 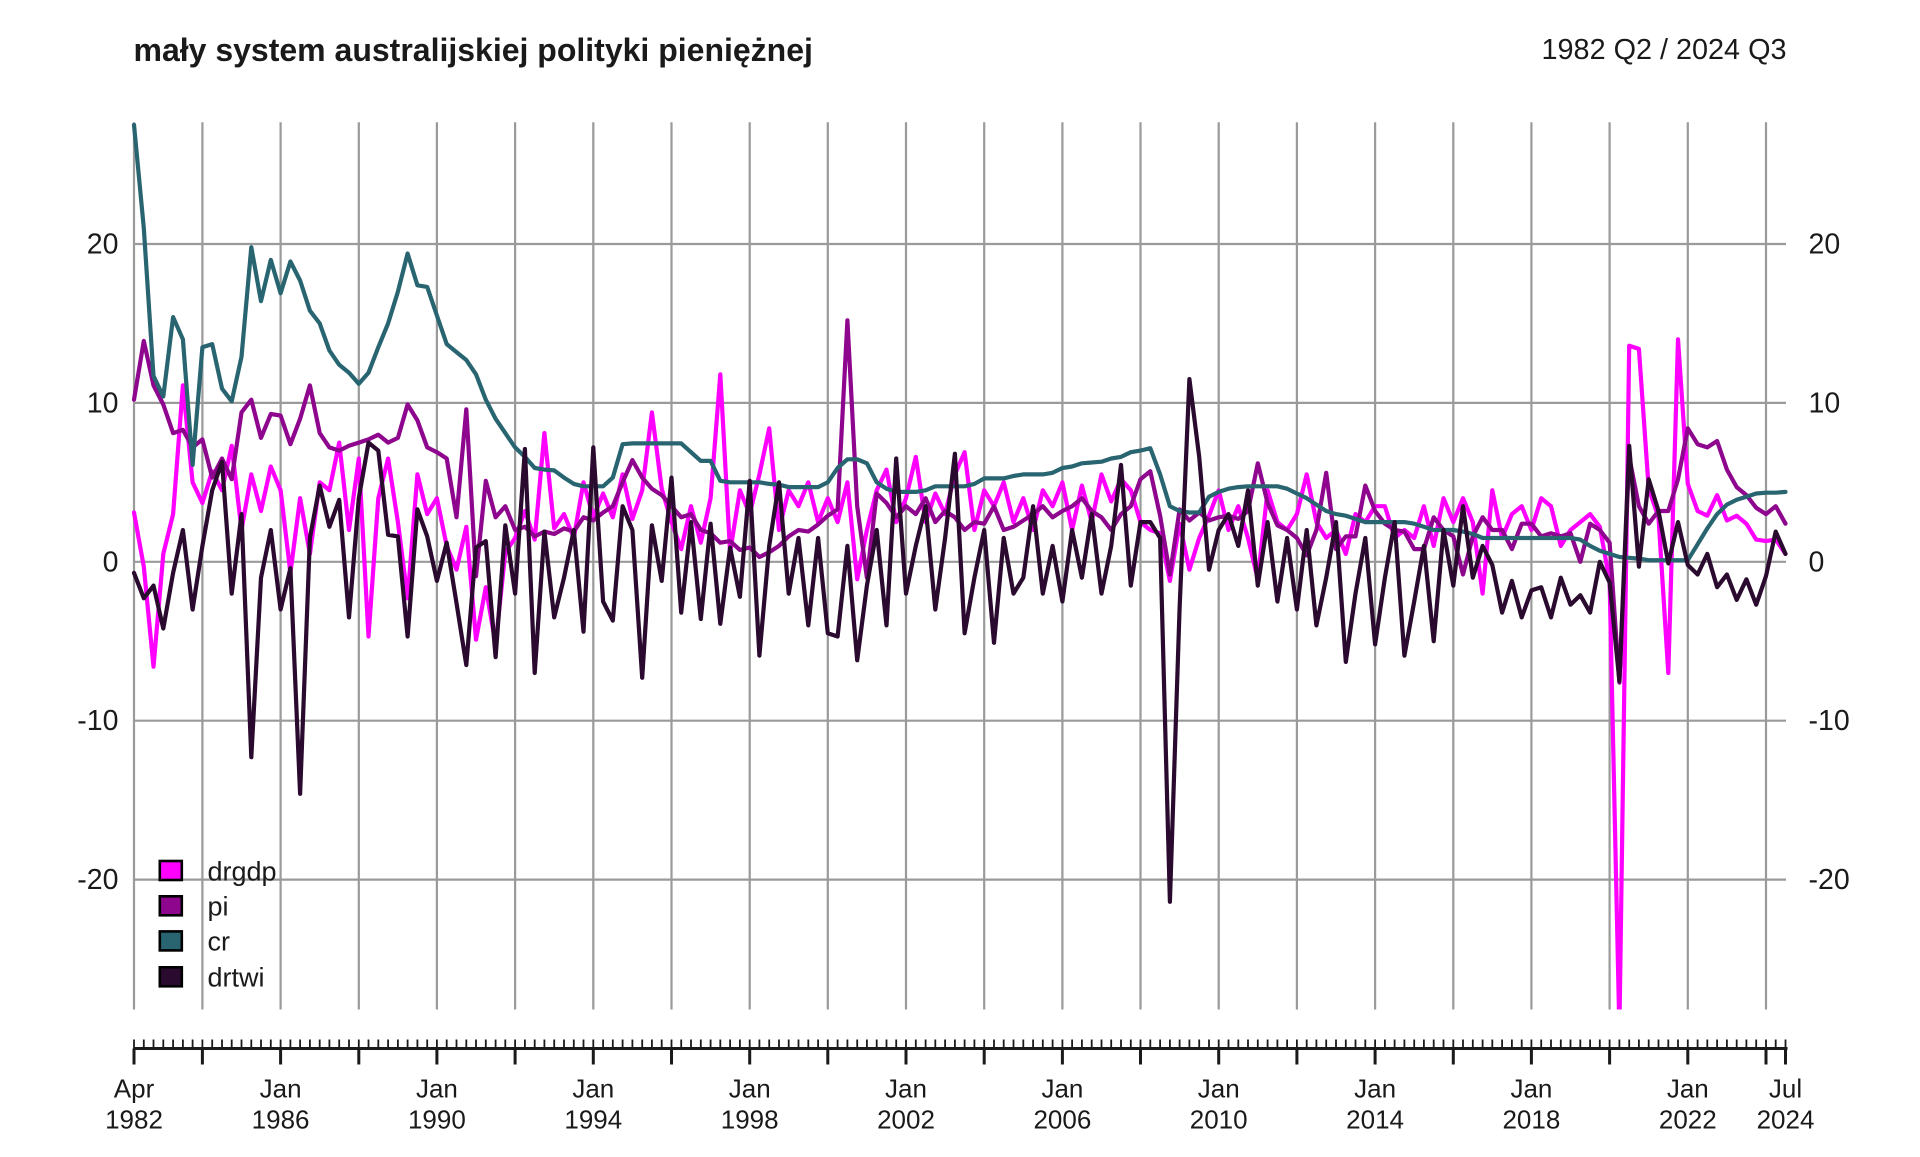 I want to click on svg-text: 2022, so click(x=1688, y=1120).